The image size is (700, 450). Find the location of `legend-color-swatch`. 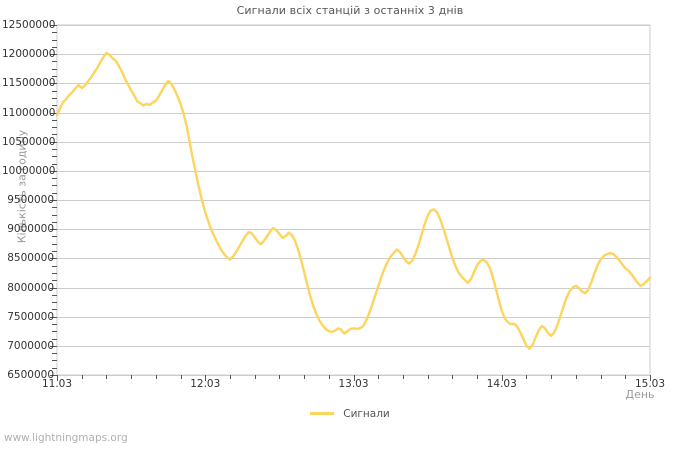

legend-color-swatch is located at coordinates (322, 413).